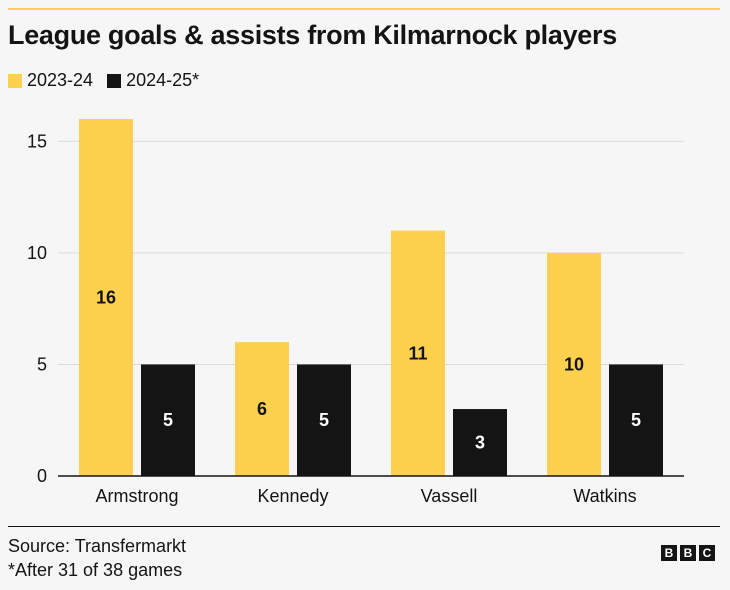 The height and width of the screenshot is (590, 730). I want to click on bar-value-label-kennedy-1: 5, so click(324, 420).